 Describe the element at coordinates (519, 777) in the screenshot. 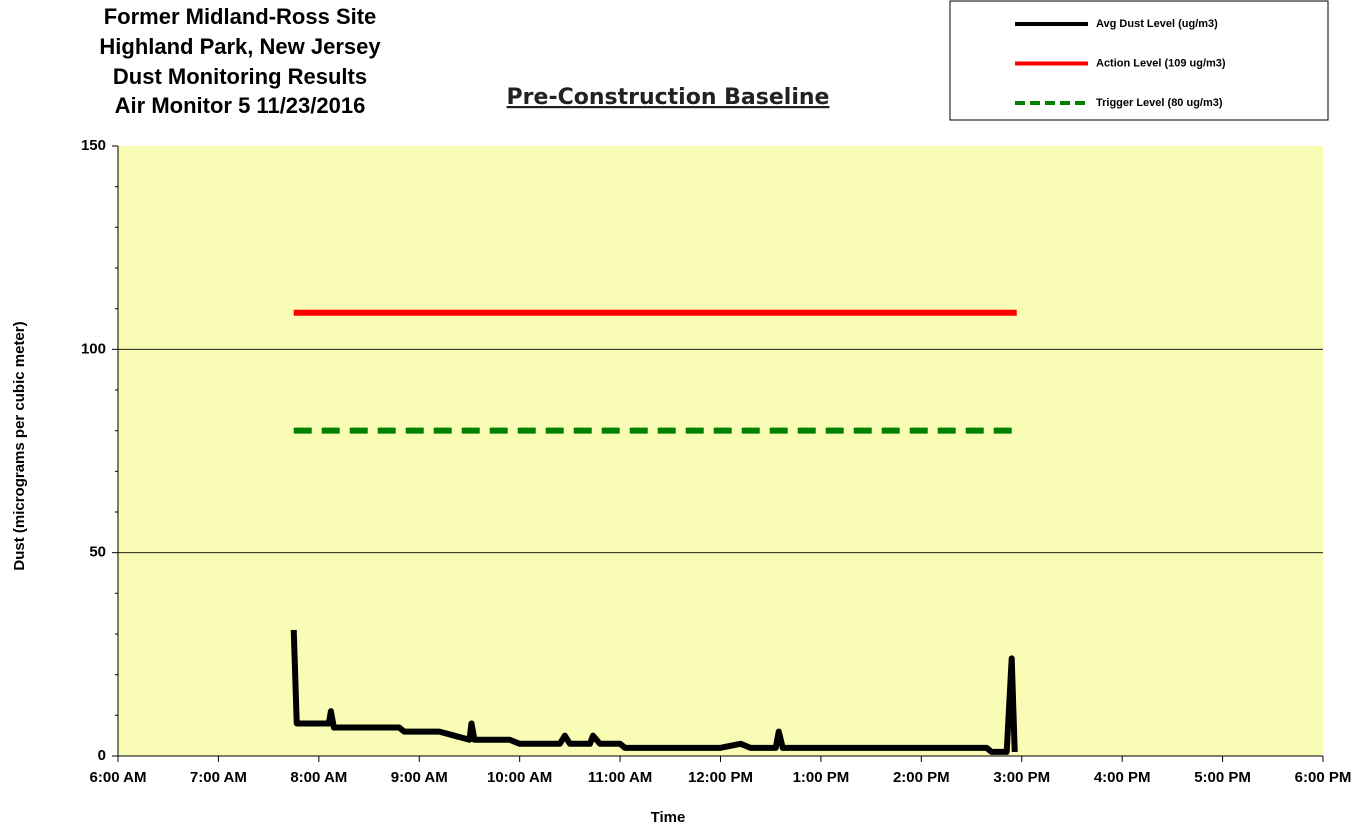

I see `x-tick-label: 10:00 AM` at that location.